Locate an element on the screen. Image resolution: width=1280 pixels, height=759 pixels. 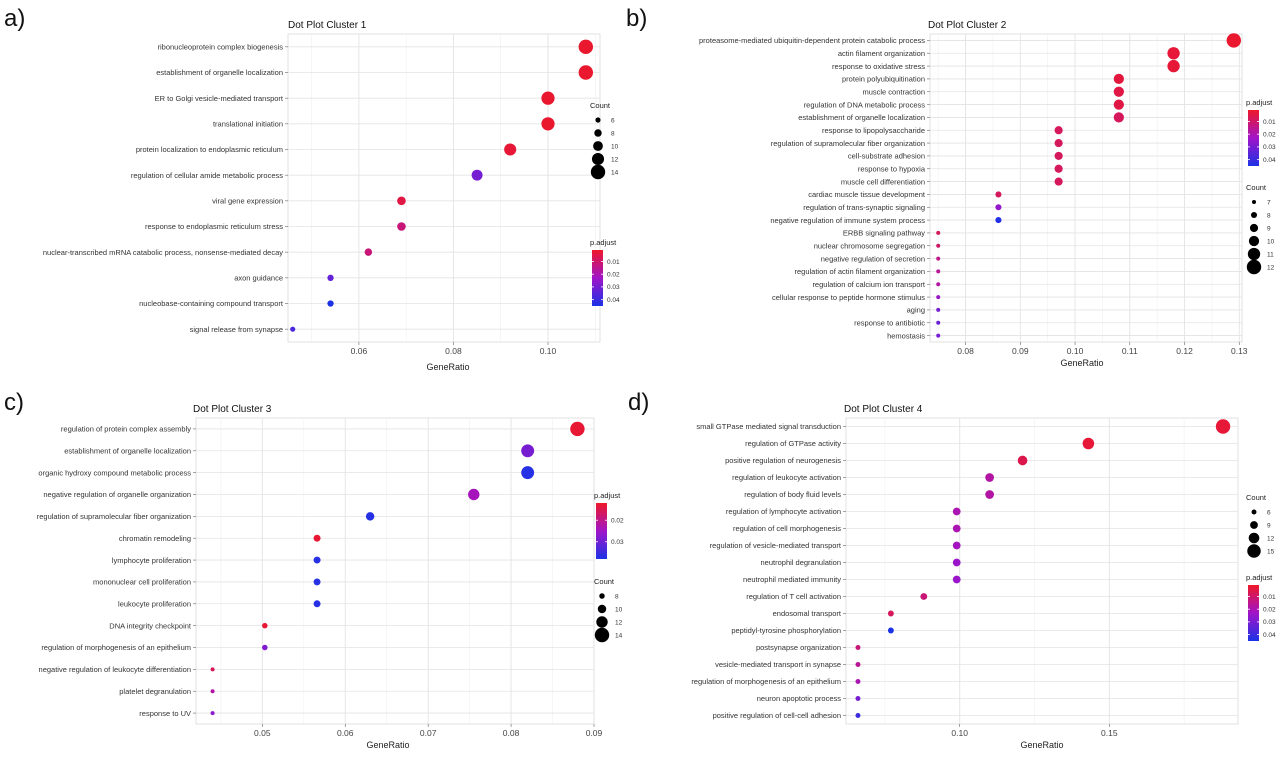
x-tick-label: 0.05 is located at coordinates (262, 733).